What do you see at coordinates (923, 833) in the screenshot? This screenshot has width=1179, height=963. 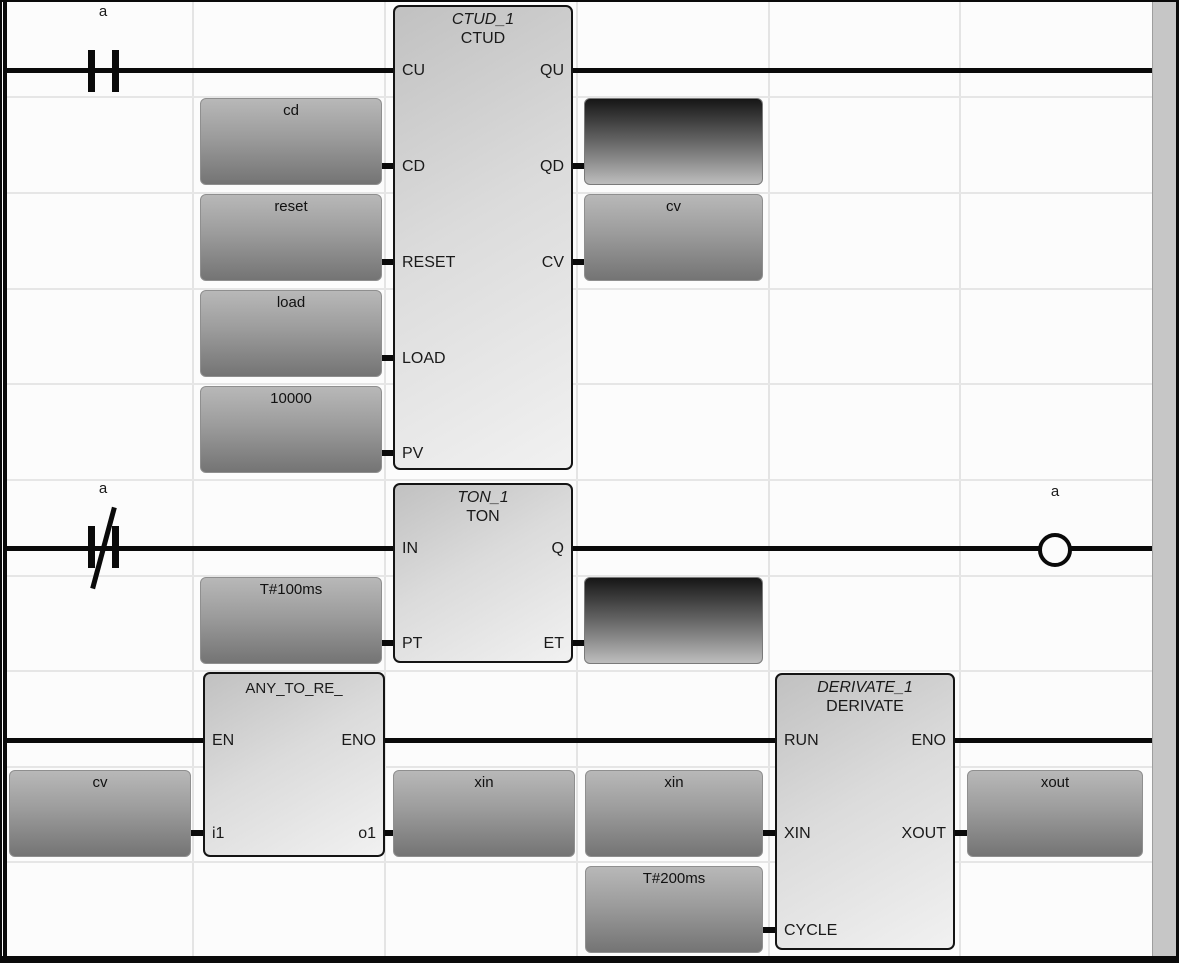 I see `pin-xout: XOUT` at bounding box center [923, 833].